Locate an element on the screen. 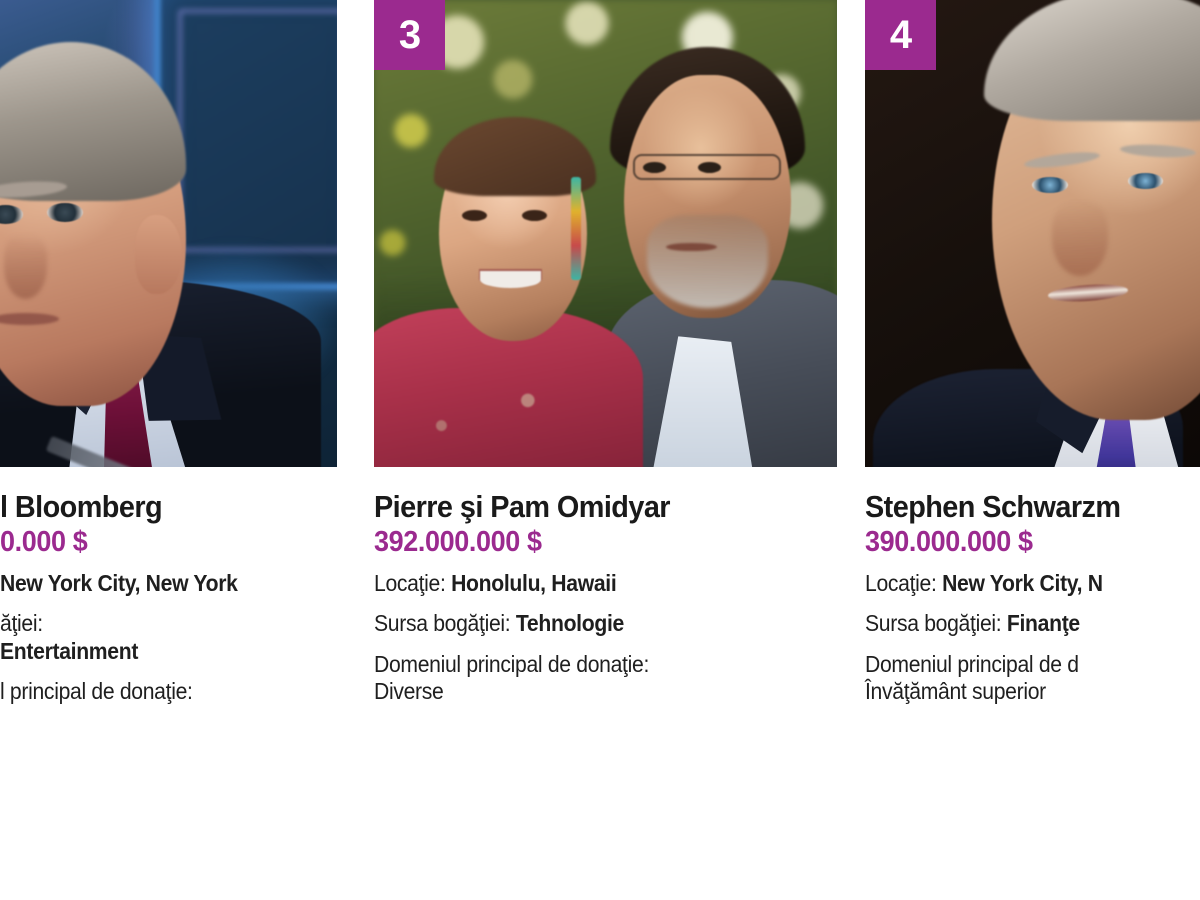 This screenshot has width=1200, height=900. portrait-beard-man is located at coordinates (707, 261).